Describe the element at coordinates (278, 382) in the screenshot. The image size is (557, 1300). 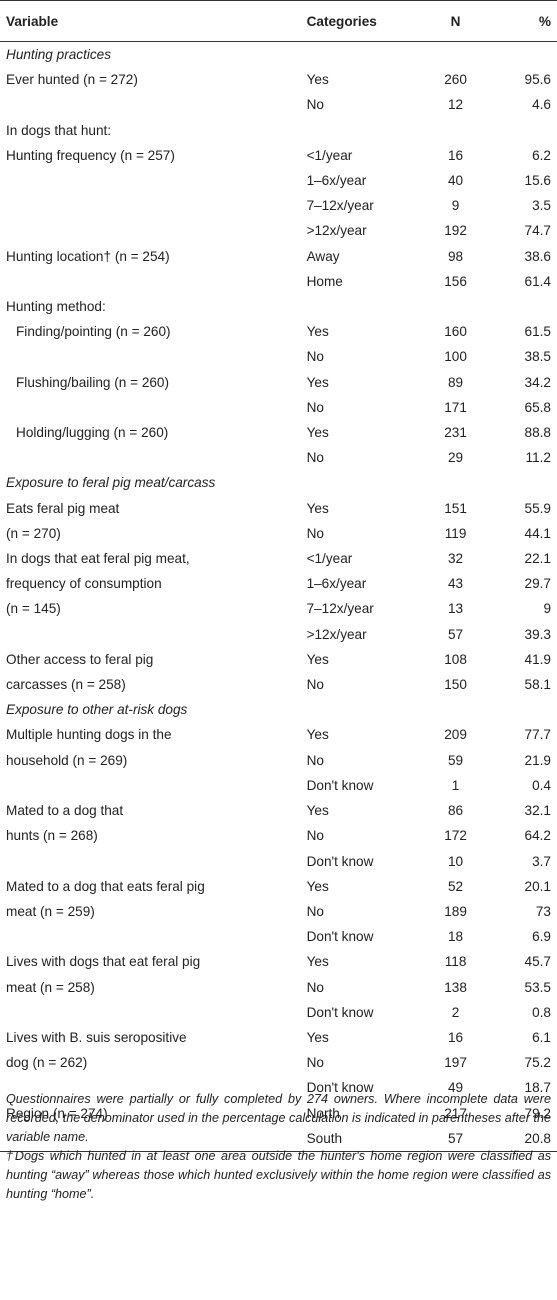
I see `table-row: Flushing/bailing (n = 260) Yes 89 34.2` at that location.